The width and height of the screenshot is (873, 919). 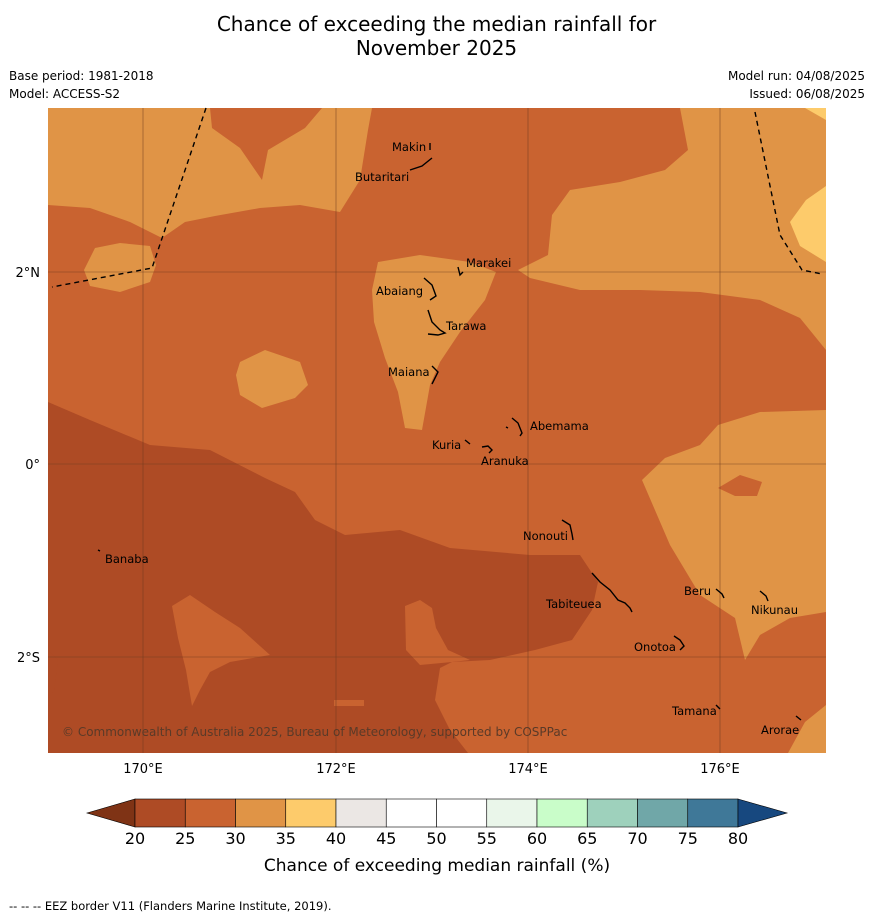 I want to click on colorbar-low-arrow, so click(x=110, y=813).